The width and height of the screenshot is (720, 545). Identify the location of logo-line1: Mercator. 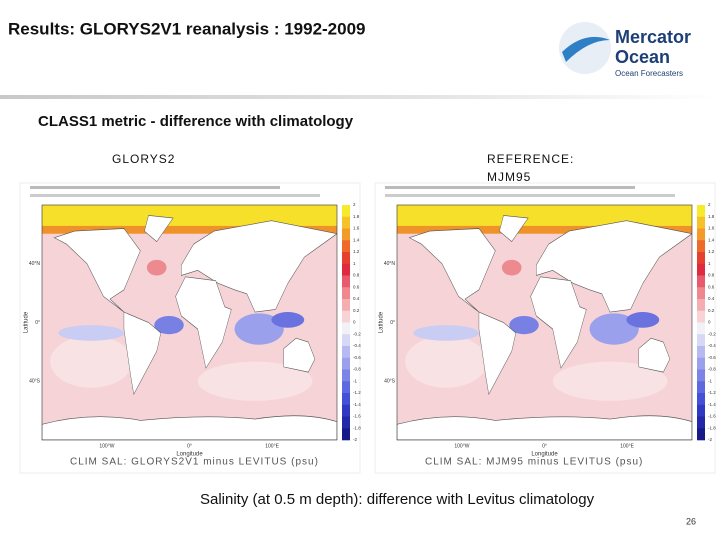
(653, 37).